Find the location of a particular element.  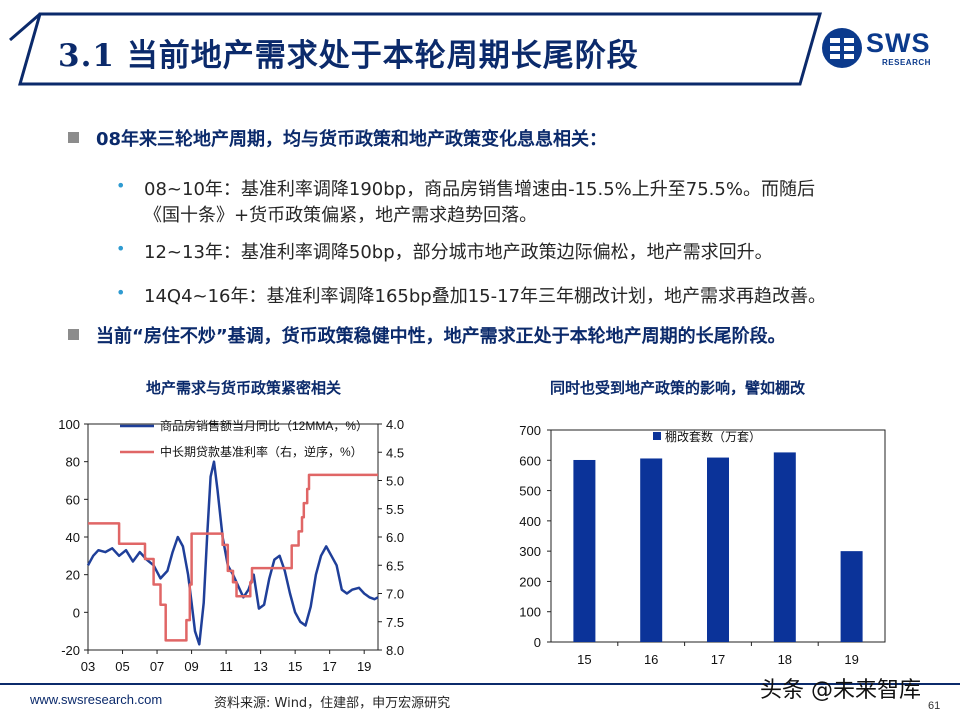

sws-logo: SWS RESEARCH is located at coordinates (880, 50).